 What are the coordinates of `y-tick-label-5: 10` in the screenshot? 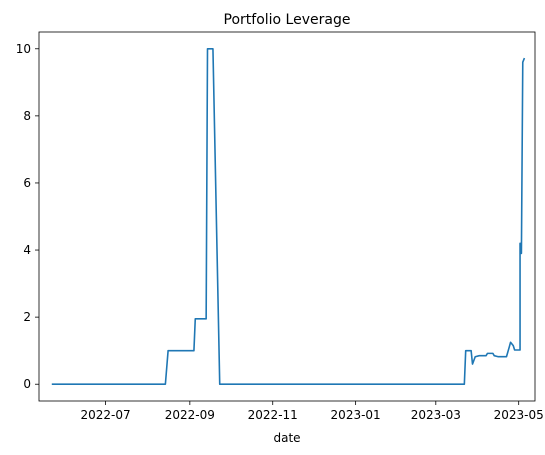 It's located at (23, 49).